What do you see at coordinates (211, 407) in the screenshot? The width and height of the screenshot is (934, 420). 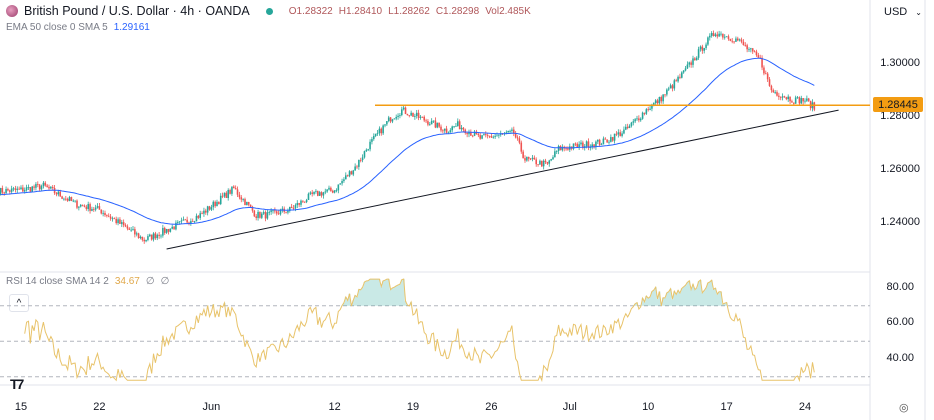 I see `time-tick: Jun` at bounding box center [211, 407].